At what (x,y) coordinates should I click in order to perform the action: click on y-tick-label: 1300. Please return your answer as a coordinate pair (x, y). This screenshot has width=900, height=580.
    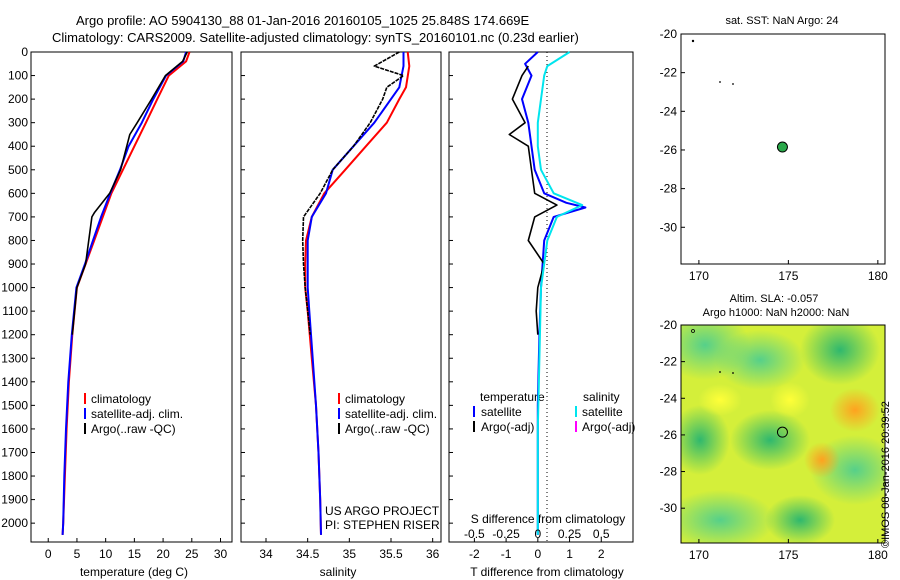
    Looking at the image, I should click on (14, 358).